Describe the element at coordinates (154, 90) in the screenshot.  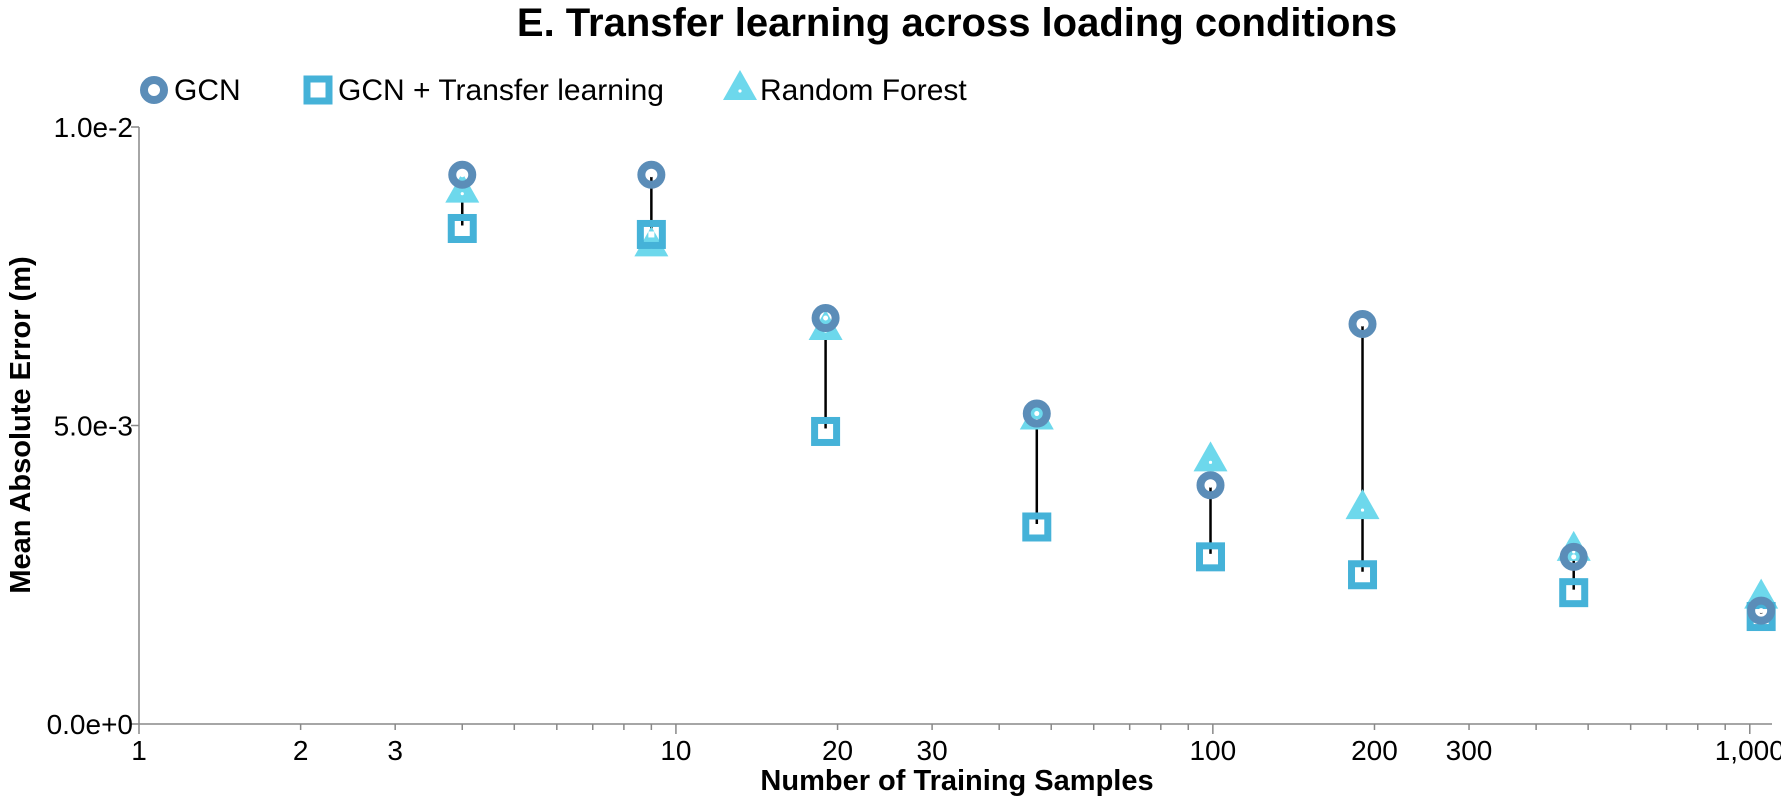
I see `legend-circle-icon` at that location.